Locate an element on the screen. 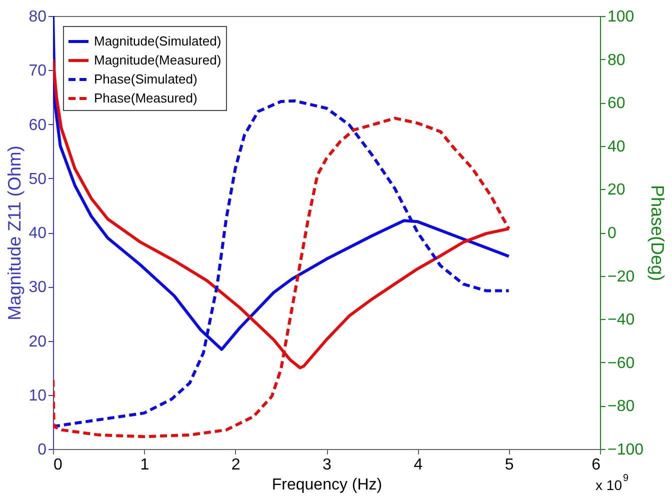  y-tick-label: 60 is located at coordinates (37, 125).